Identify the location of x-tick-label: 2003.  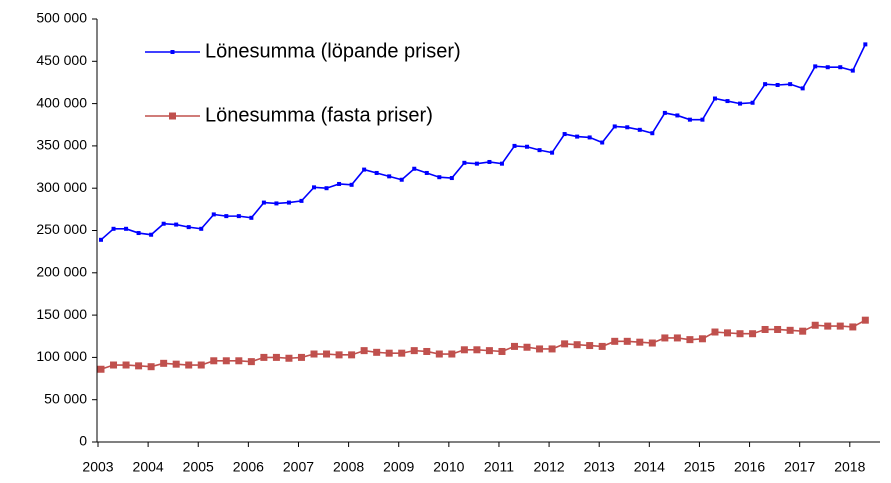
(97, 467).